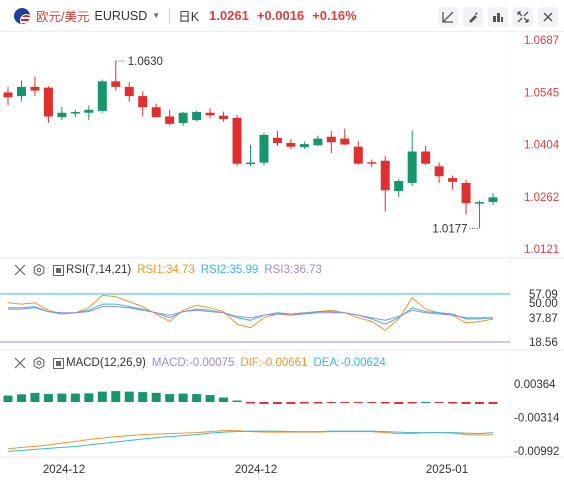 The image size is (564, 483). I want to click on rsi1-value: RSI1:34.73, so click(166, 270).